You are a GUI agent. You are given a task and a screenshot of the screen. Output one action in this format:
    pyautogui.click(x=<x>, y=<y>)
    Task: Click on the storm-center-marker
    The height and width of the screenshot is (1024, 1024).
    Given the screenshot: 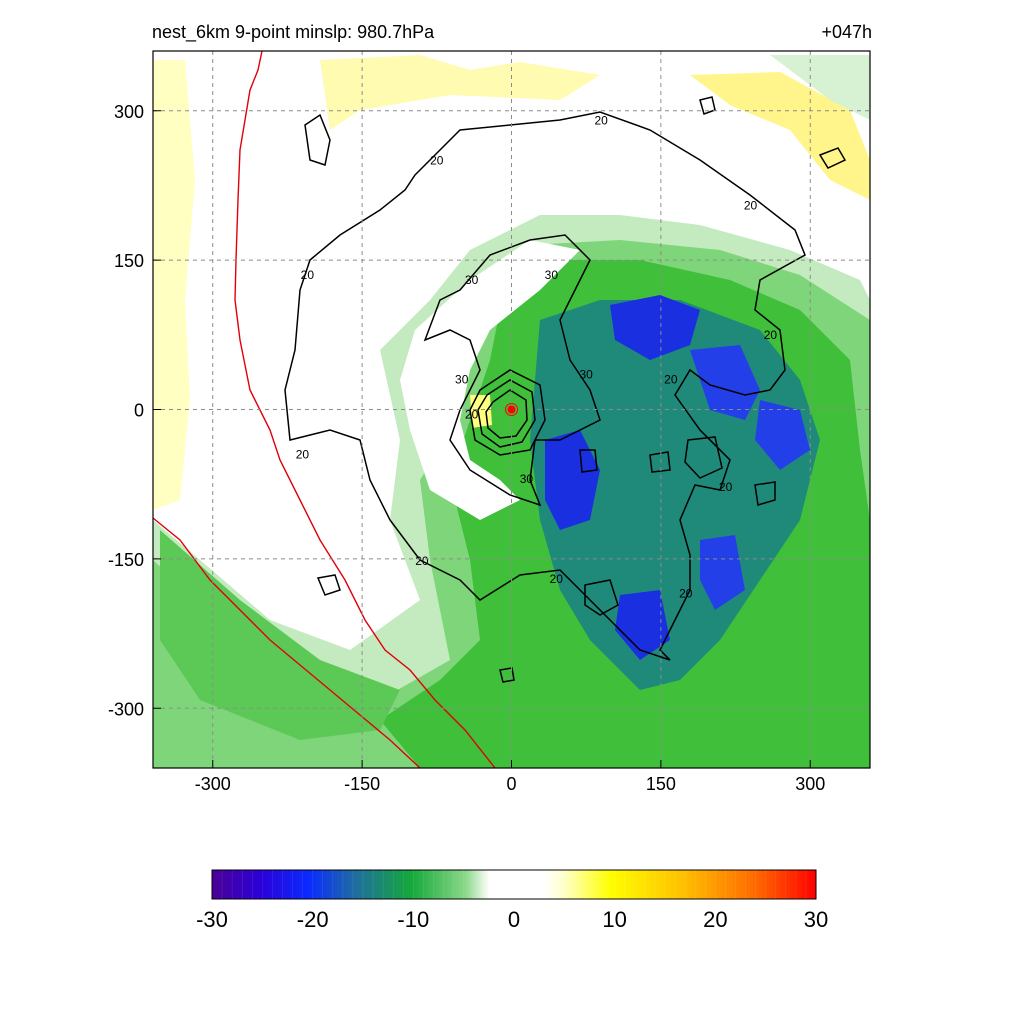 What is the action you would take?
    pyautogui.click(x=511, y=409)
    